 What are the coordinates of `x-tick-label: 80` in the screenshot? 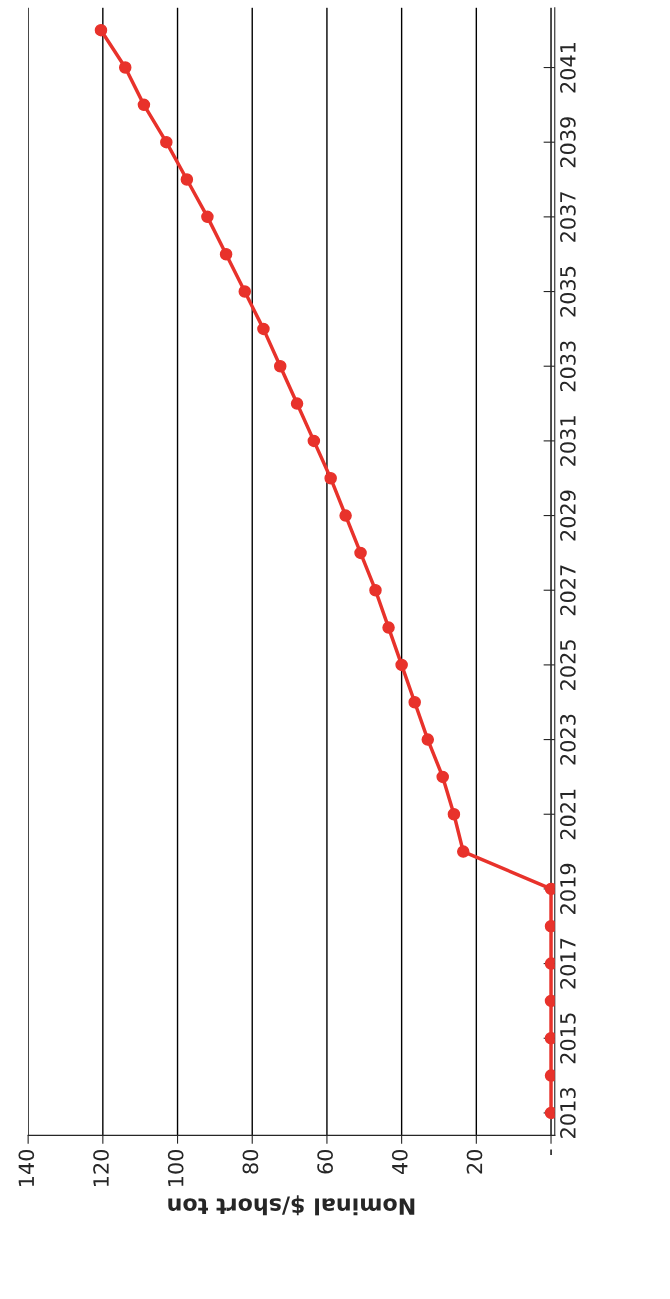 It's located at (250, 1161).